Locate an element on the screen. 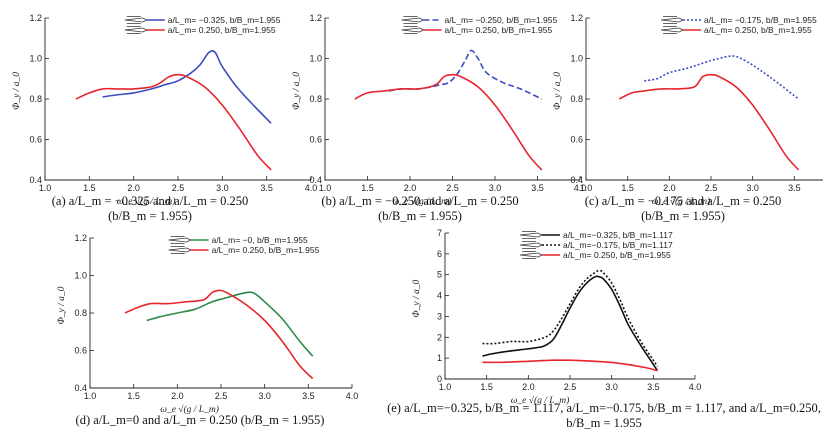 The height and width of the screenshot is (438, 823). legend-label-e-2: a/L_m= 0.250, b/B_m=1.955 is located at coordinates (617, 255).